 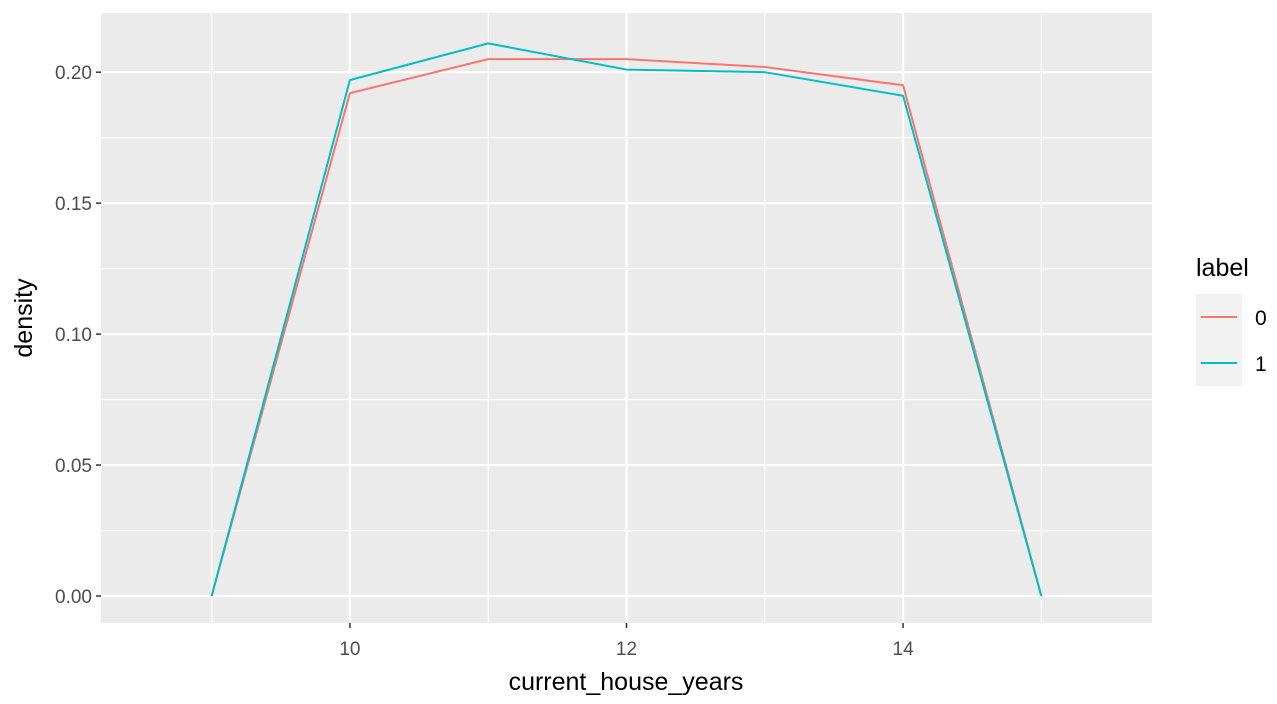 I want to click on x-axis-title: current_house_years, so click(x=626, y=682).